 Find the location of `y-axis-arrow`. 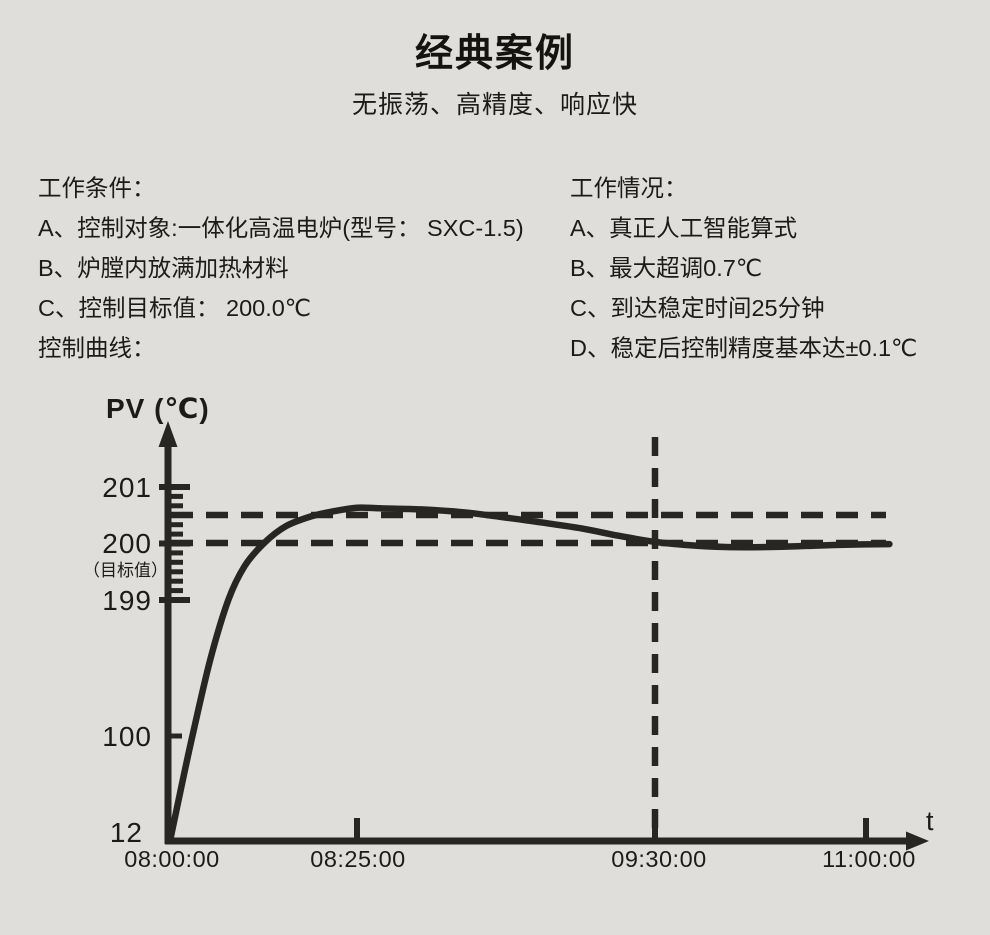

y-axis-arrow is located at coordinates (168, 434).